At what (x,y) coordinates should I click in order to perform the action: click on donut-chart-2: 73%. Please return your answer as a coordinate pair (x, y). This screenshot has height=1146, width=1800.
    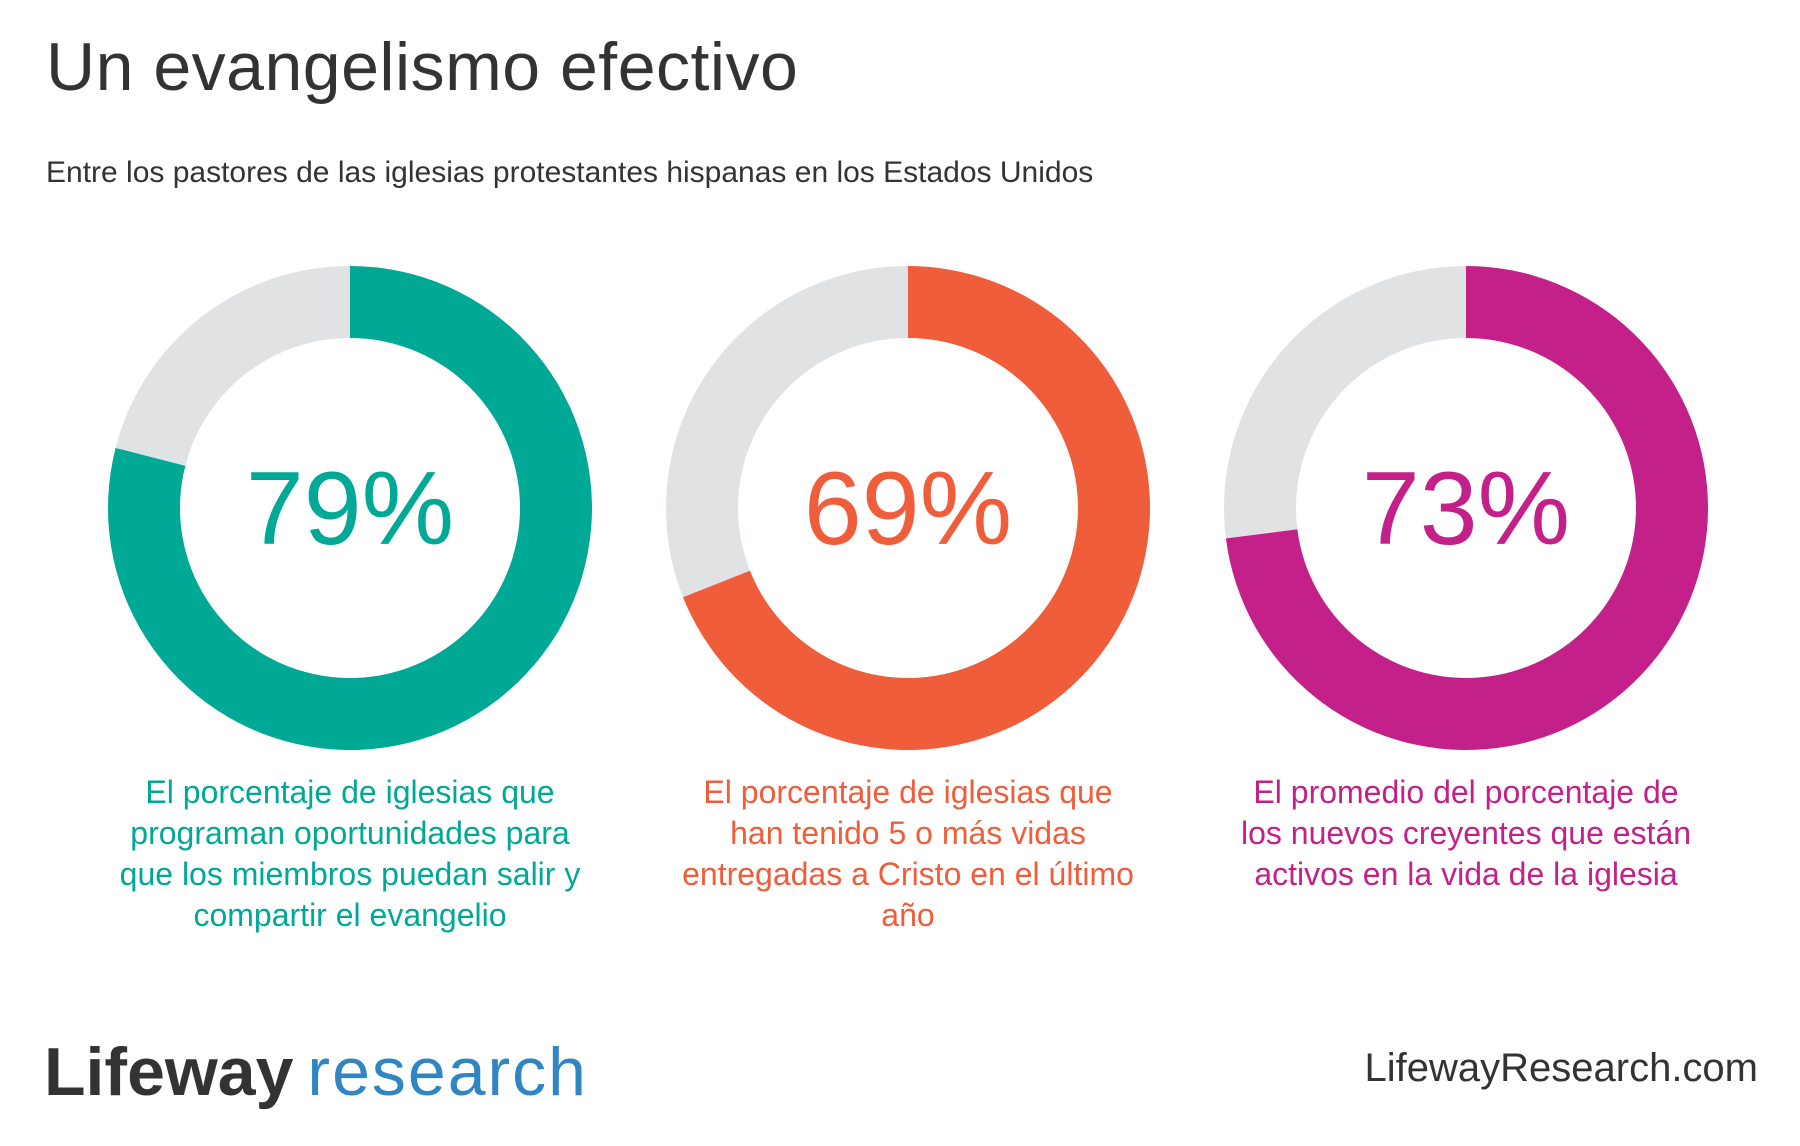
    Looking at the image, I should click on (1466, 508).